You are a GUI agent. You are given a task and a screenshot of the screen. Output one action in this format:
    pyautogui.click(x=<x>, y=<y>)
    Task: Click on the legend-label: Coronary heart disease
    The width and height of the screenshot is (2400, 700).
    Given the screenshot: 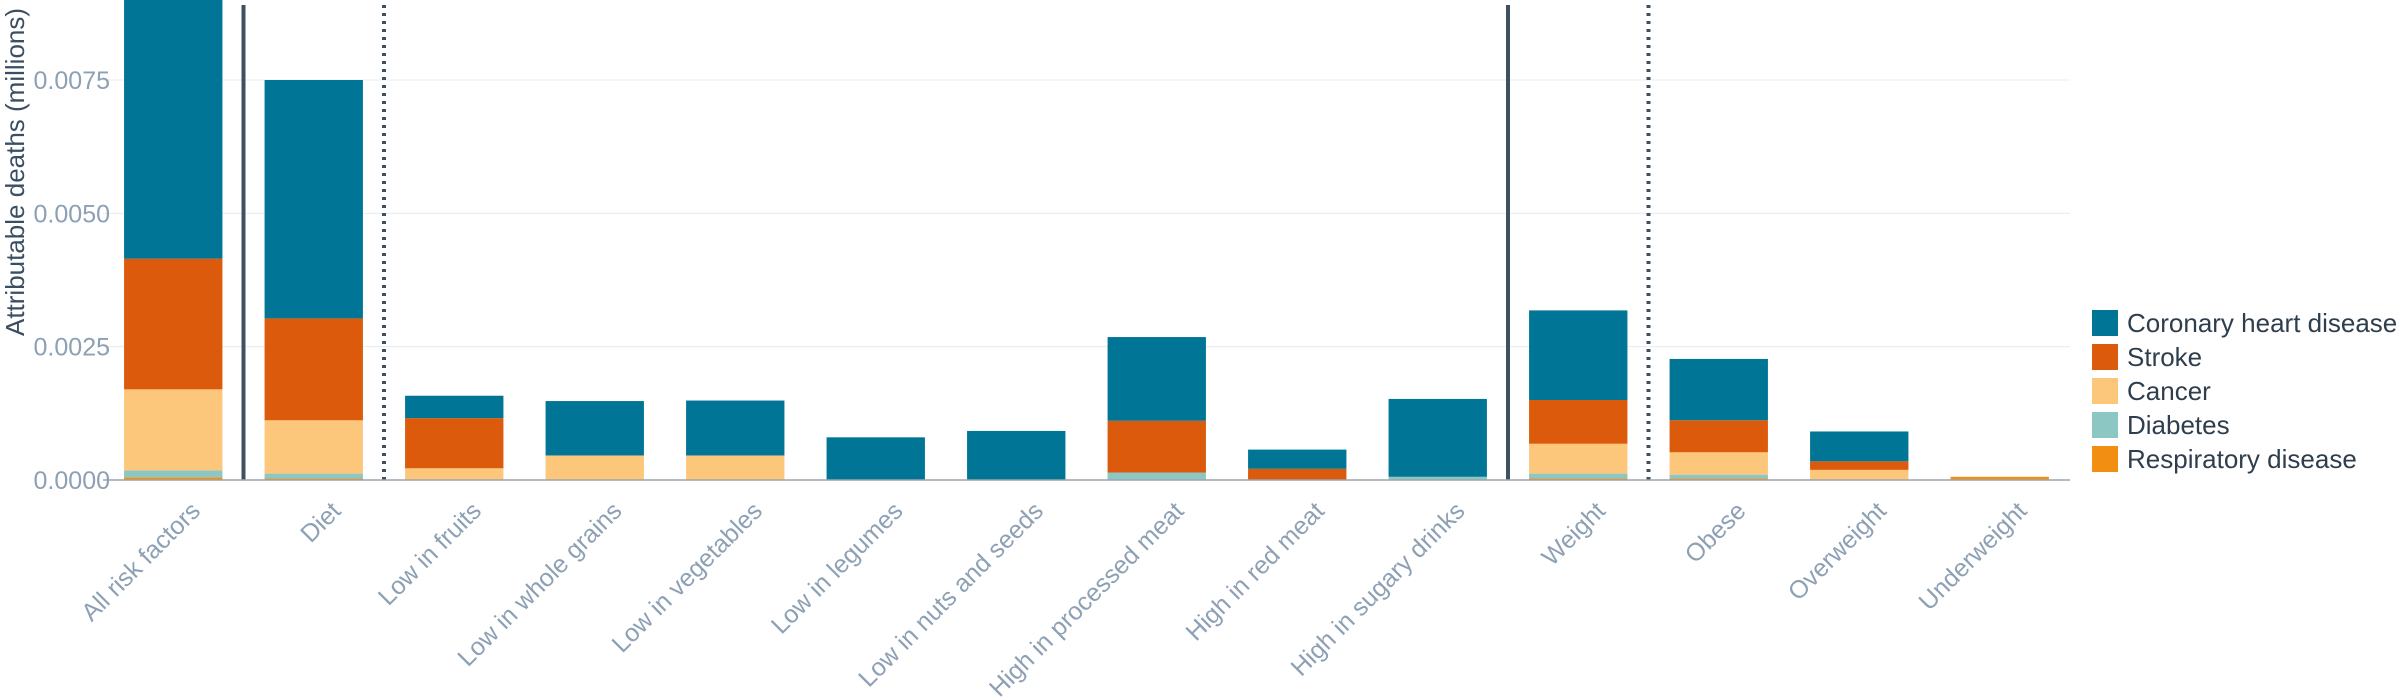 What is the action you would take?
    pyautogui.click(x=2262, y=323)
    